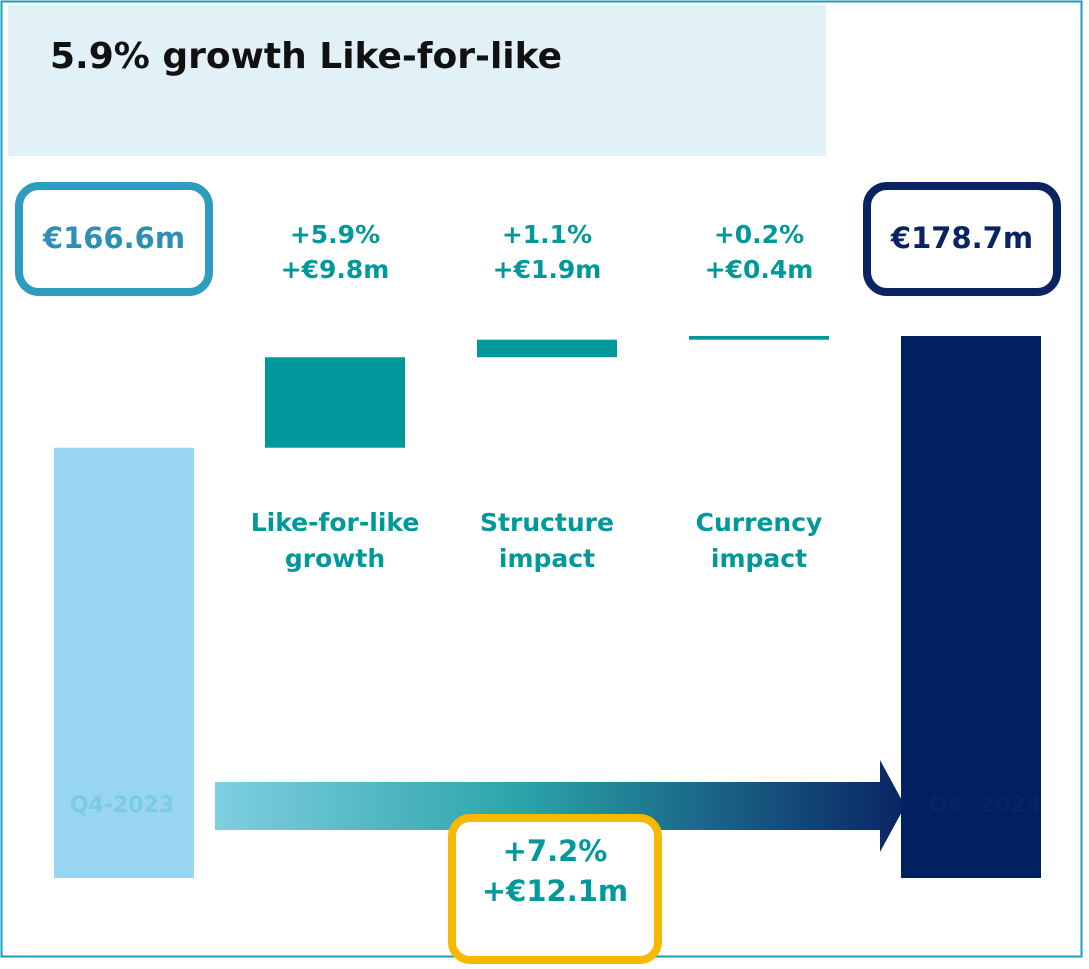  I want to click on value-label: +€1.9m, so click(547, 269).